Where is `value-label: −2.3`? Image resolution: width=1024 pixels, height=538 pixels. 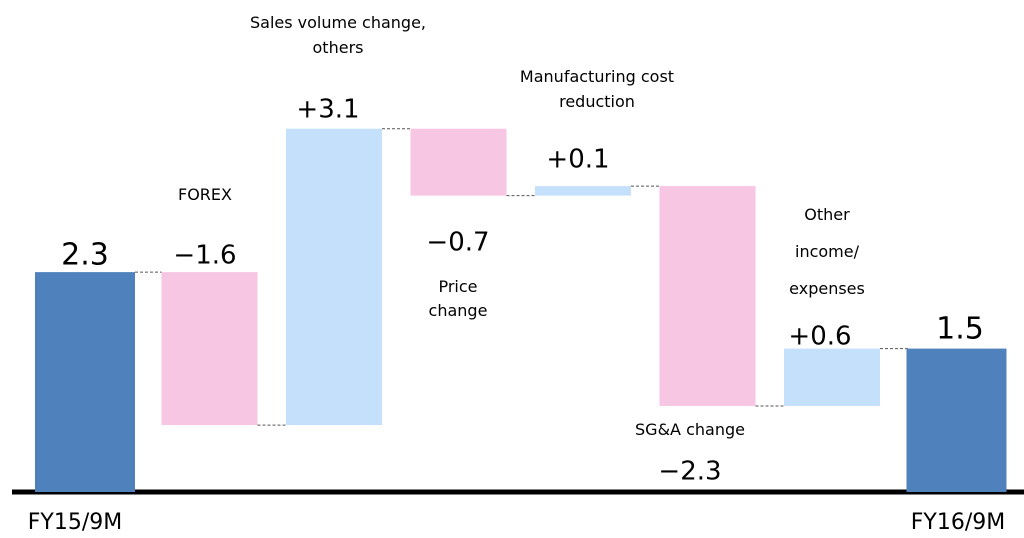 value-label: −2.3 is located at coordinates (689, 472).